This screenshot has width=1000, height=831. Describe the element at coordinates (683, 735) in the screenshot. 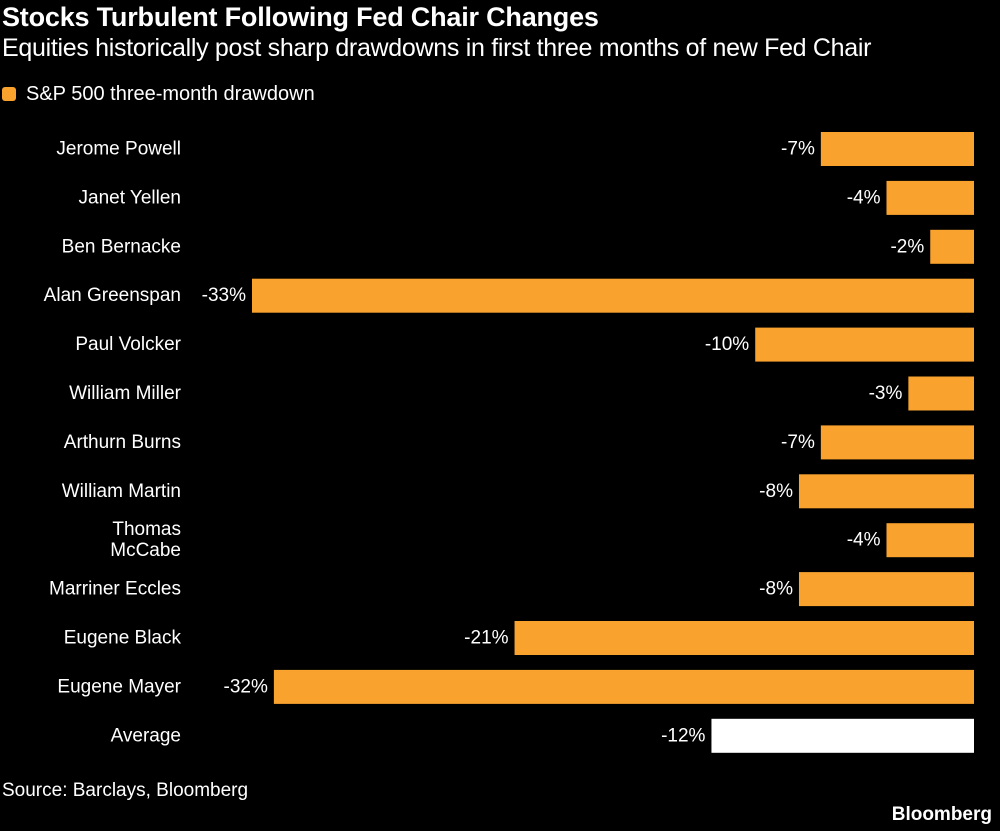

I see `value-label: -12%` at that location.